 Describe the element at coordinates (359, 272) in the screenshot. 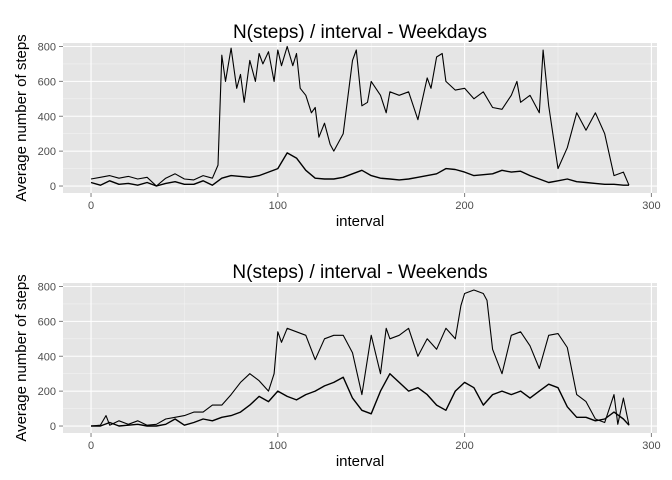

I see `chart-title: N(steps) / interval - Weekends` at that location.